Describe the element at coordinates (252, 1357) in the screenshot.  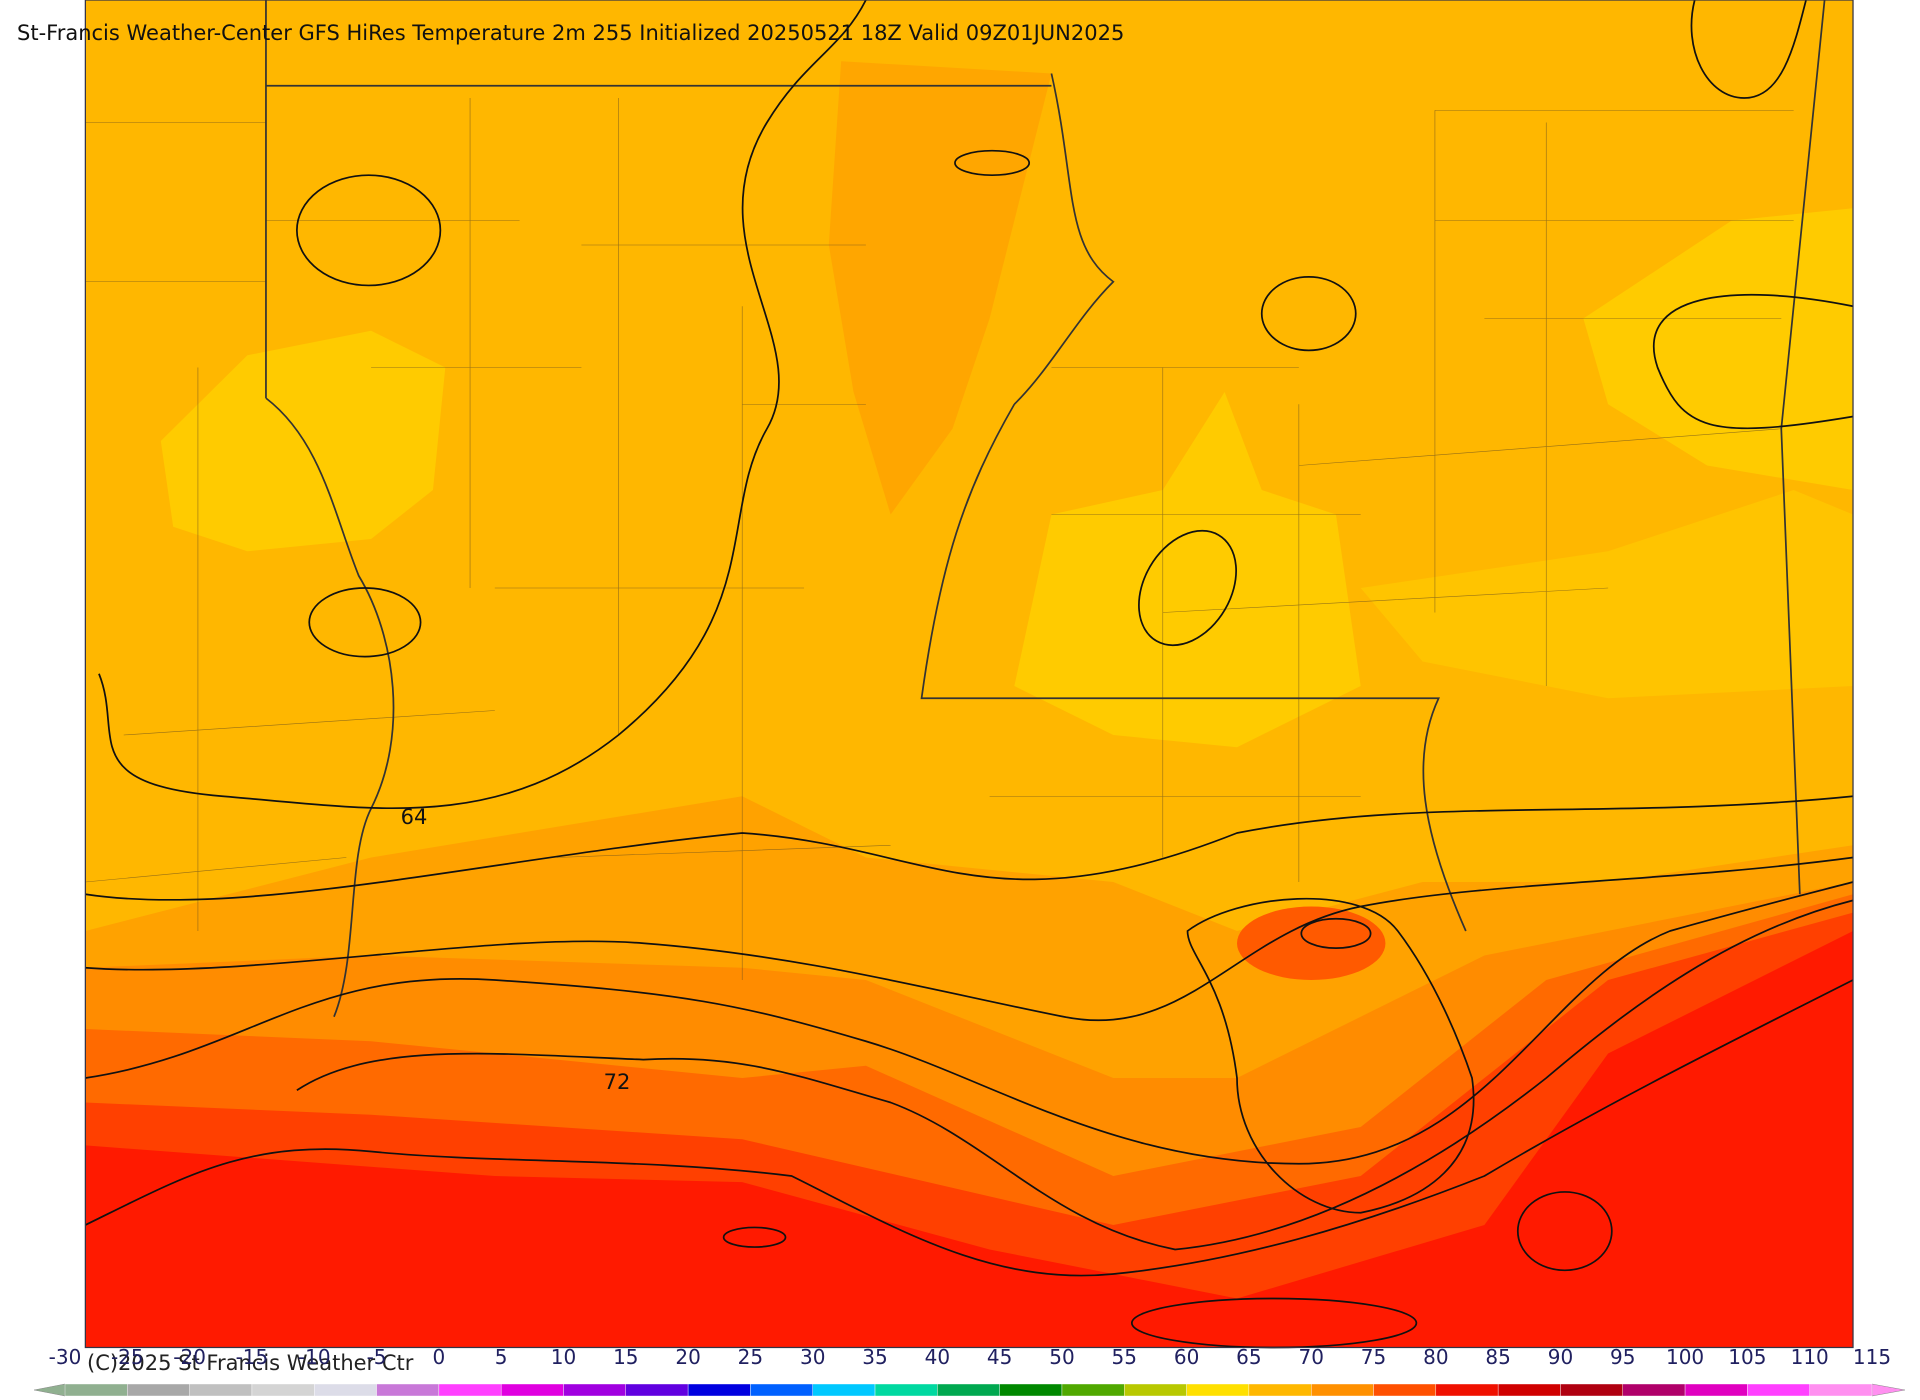
I see `colorbar-tick-label: -15` at that location.